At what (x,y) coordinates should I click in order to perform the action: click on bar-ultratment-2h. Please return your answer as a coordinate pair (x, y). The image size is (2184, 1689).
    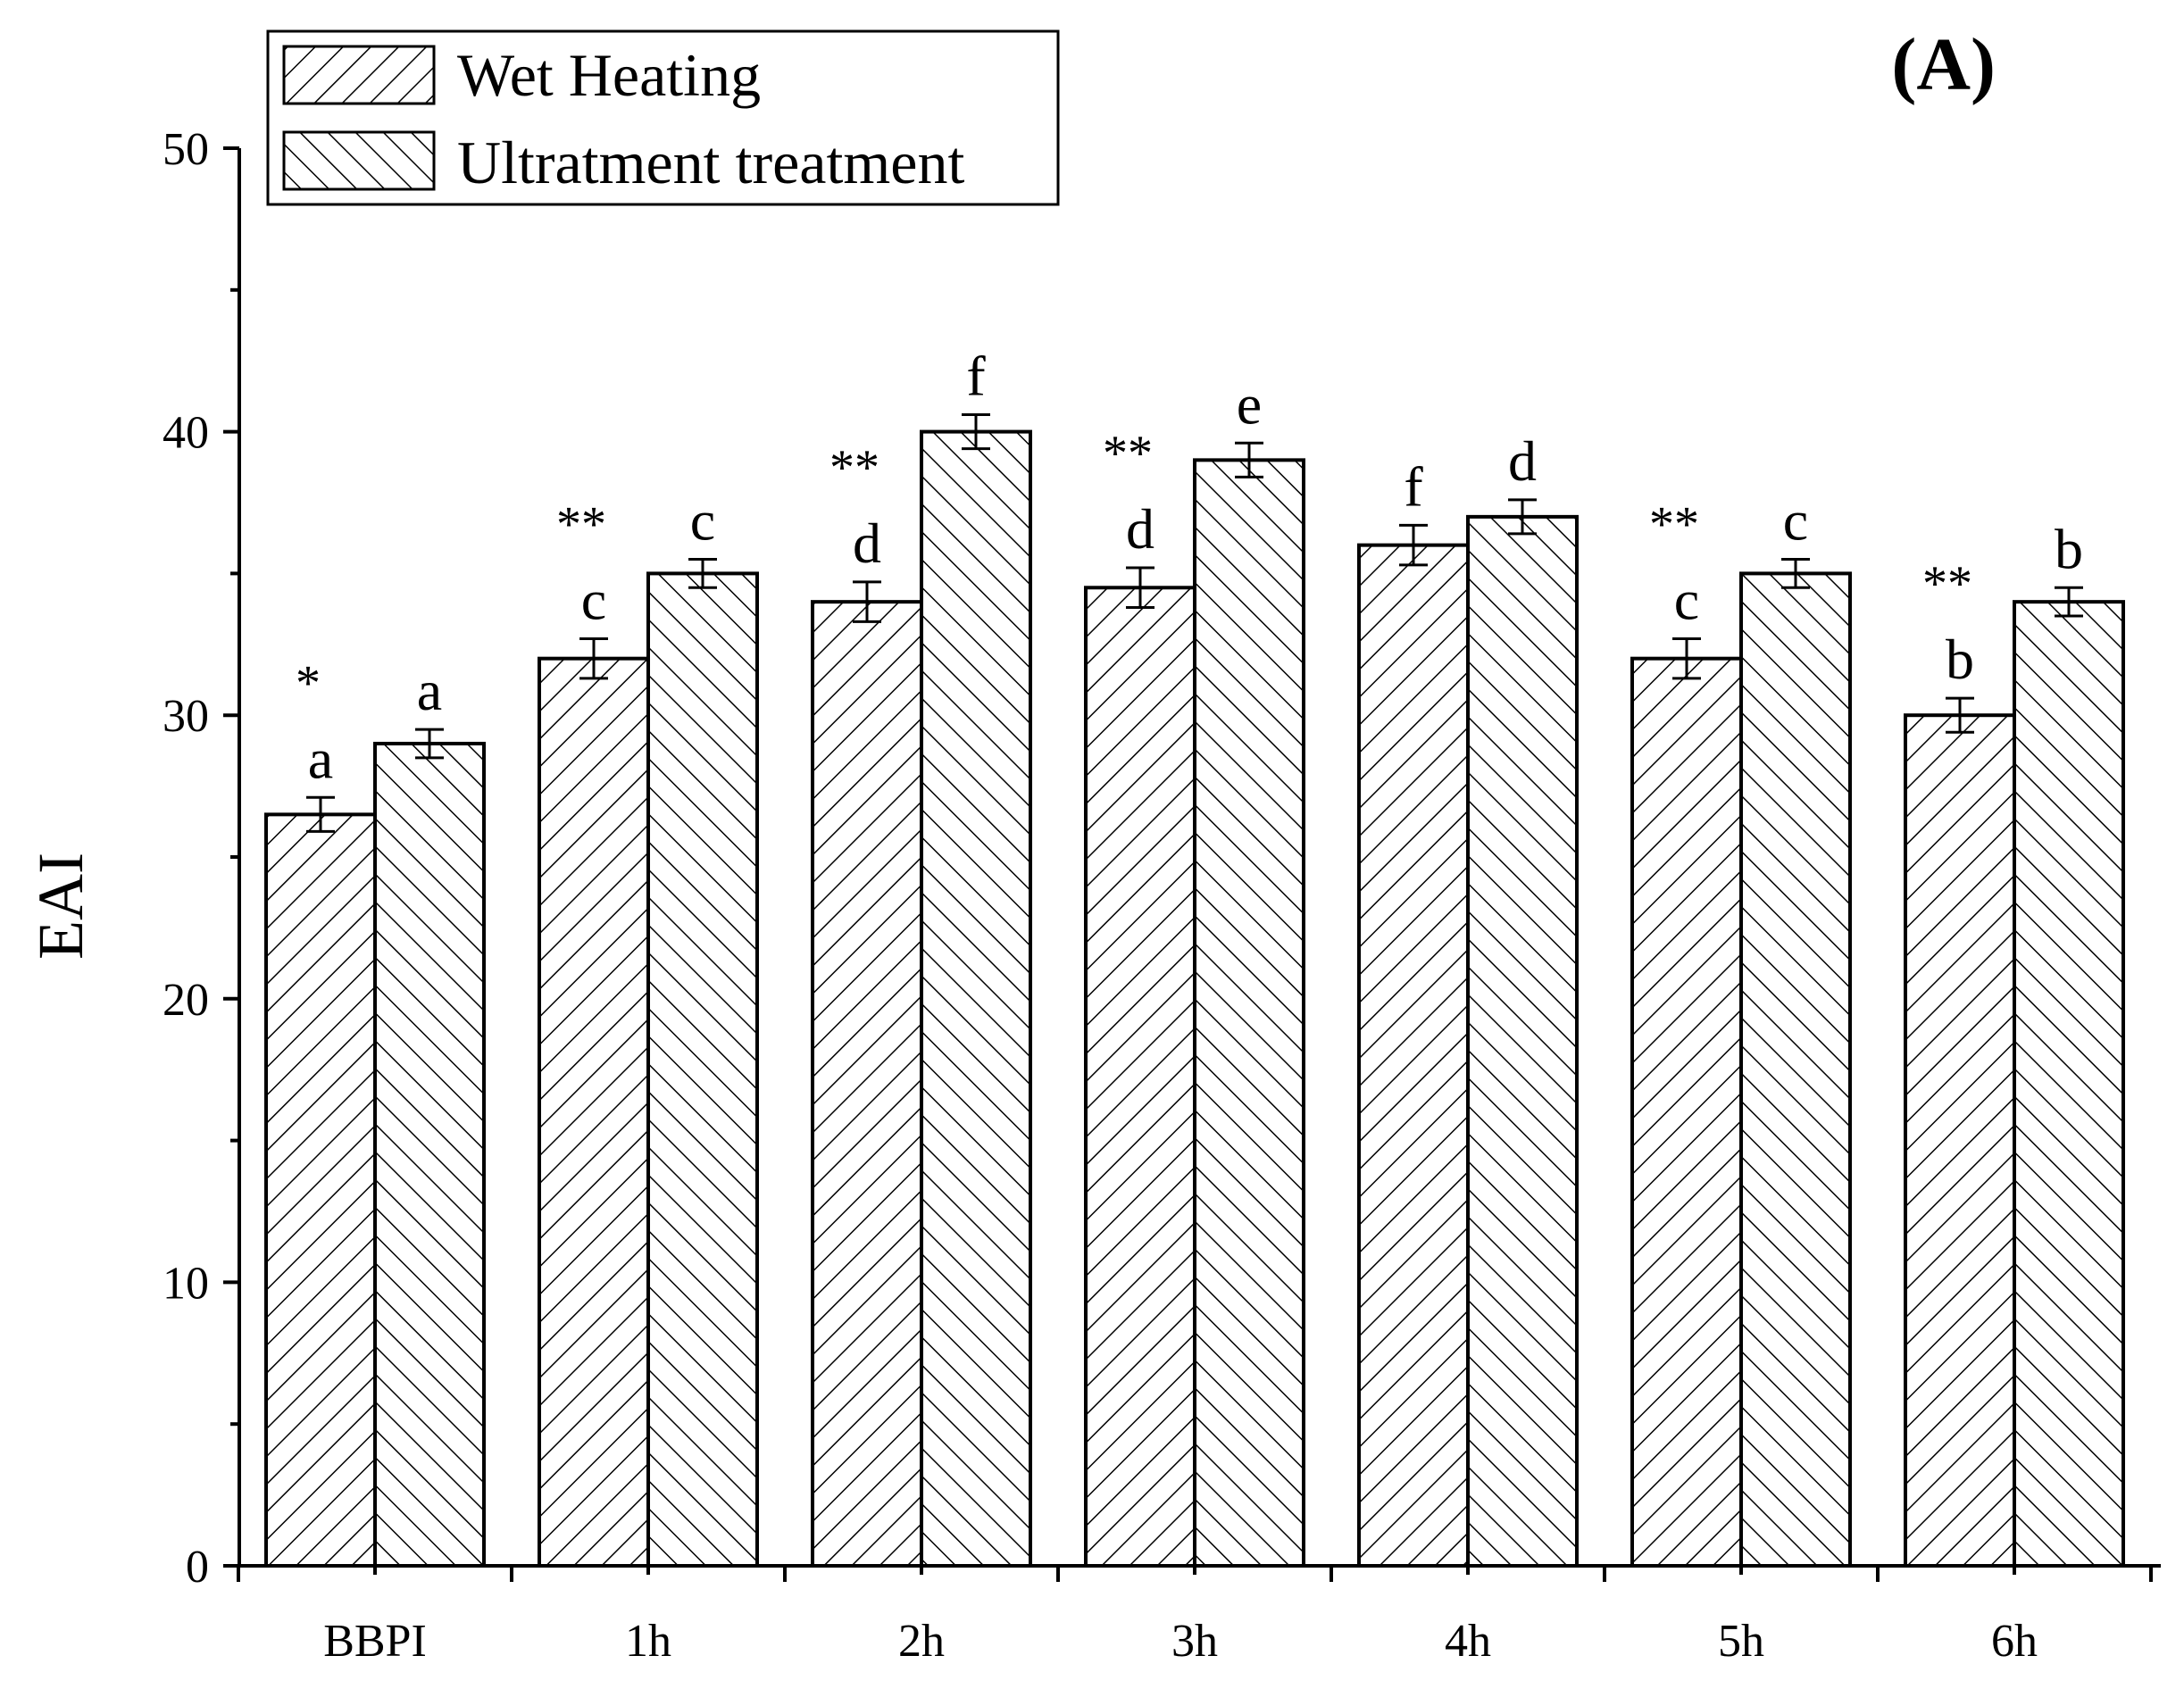
    Looking at the image, I should click on (976, 998).